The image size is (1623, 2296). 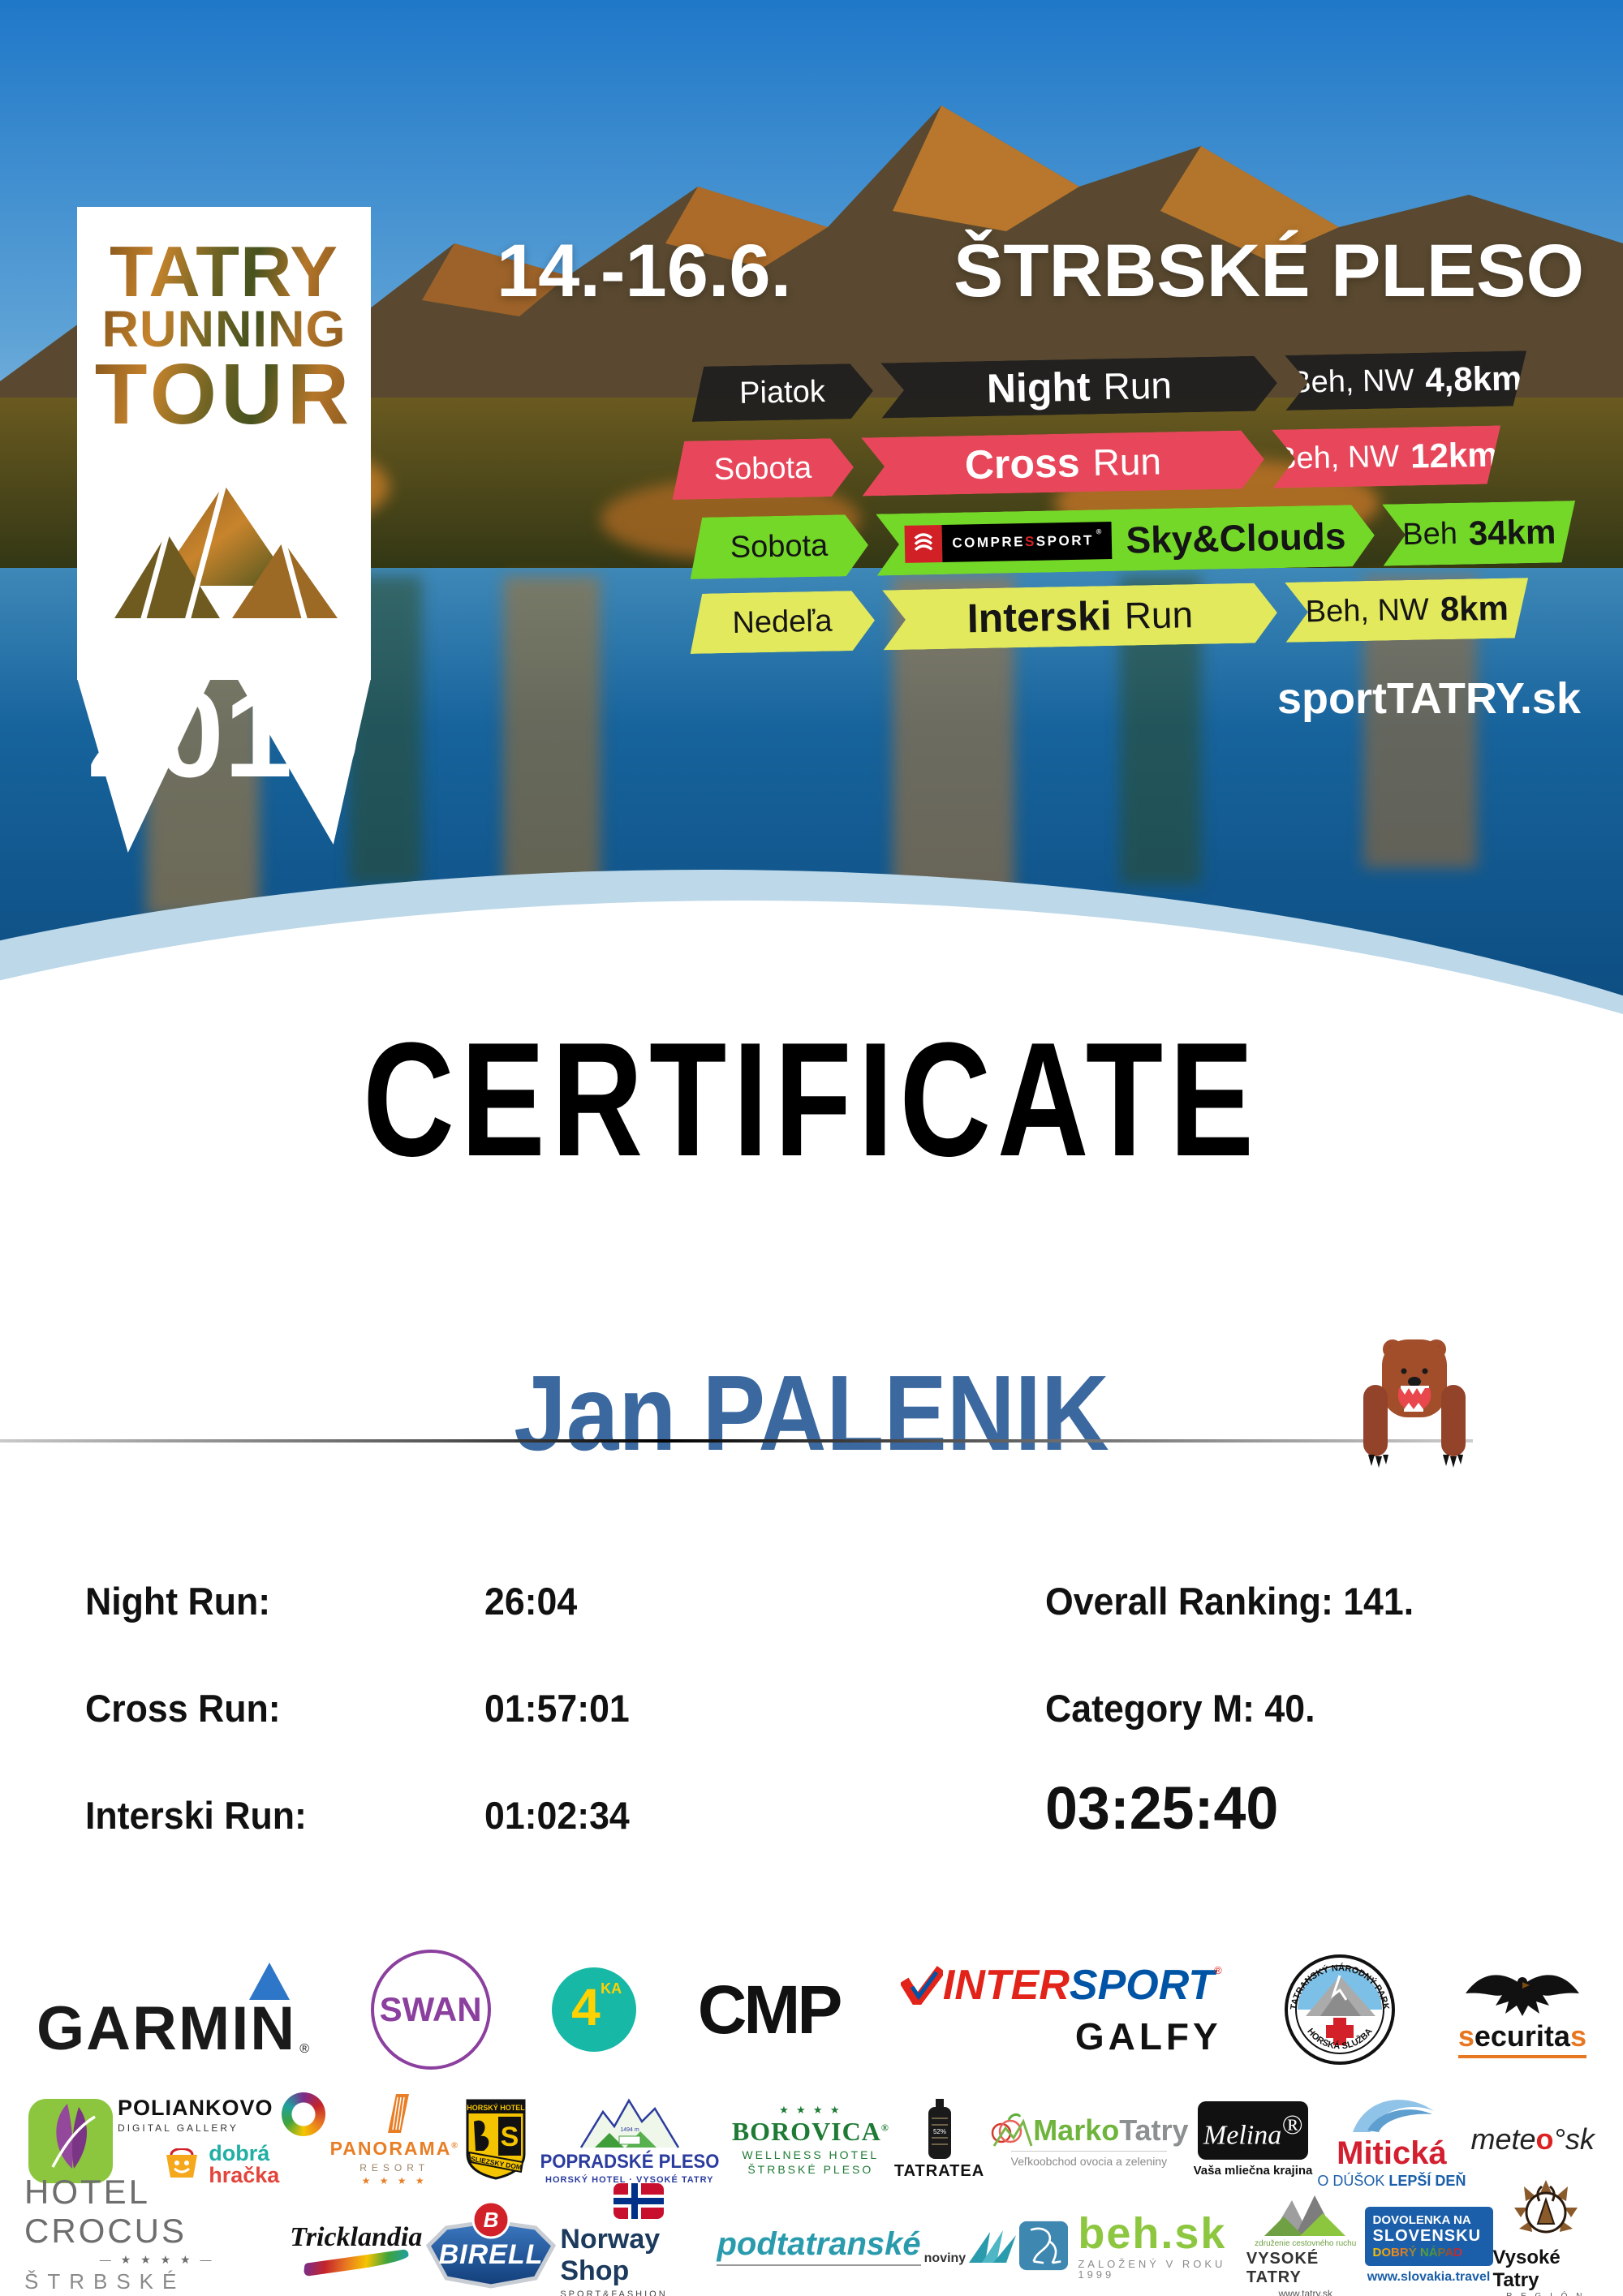 What do you see at coordinates (1414, 1403) in the screenshot?
I see `bear-icon` at bounding box center [1414, 1403].